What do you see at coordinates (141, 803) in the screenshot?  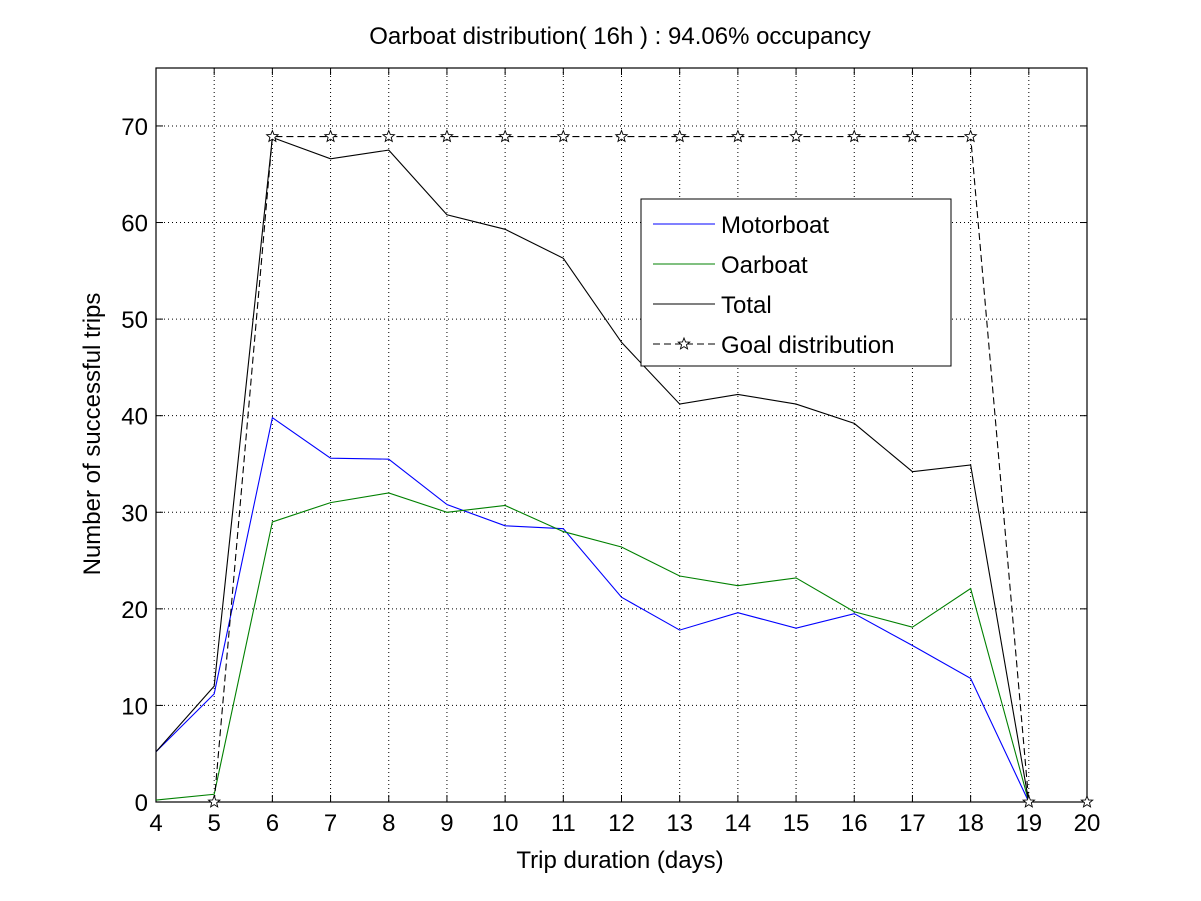 I see `y-tick-label: 0` at bounding box center [141, 803].